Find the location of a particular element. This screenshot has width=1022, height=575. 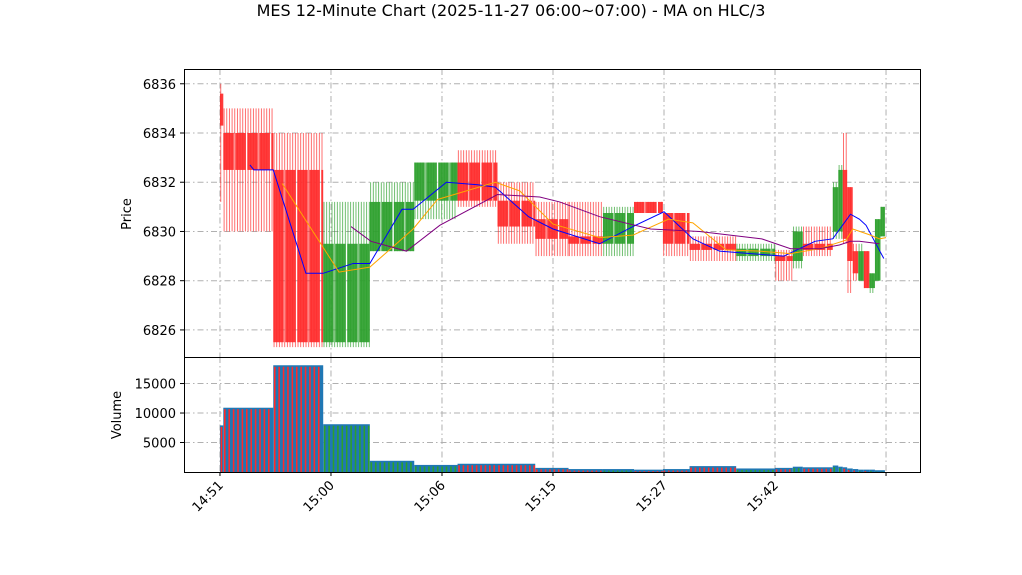

volume-tick-label: 5000 is located at coordinates (159, 444).